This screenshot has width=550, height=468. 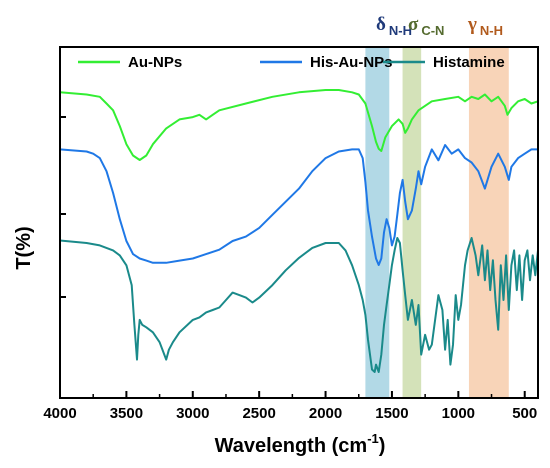 I want to click on series-line-au-nps, so click(x=299, y=125).